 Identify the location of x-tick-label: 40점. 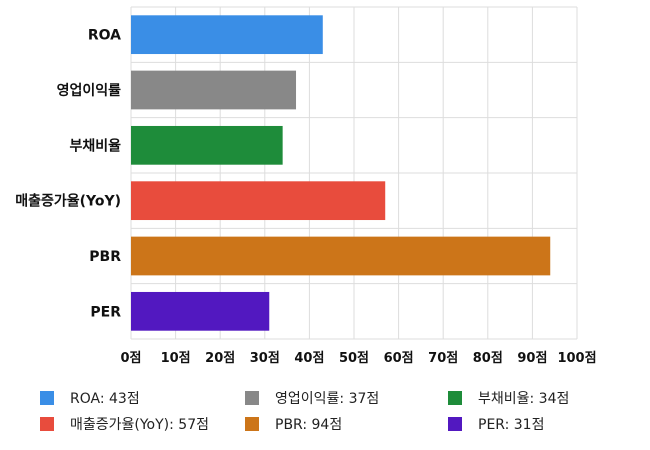
(309, 358).